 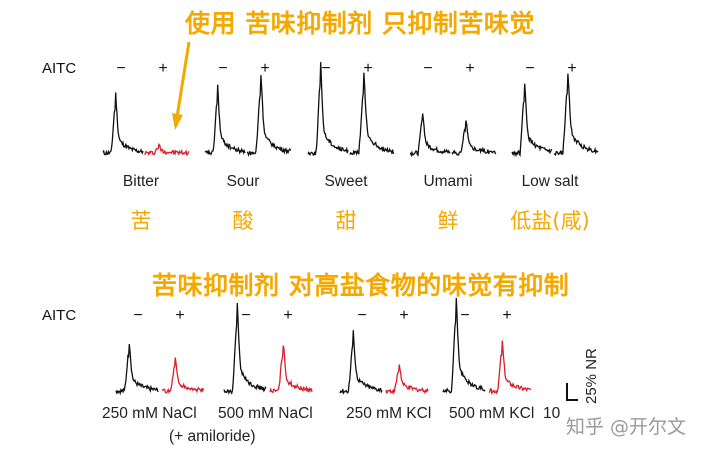 I want to click on trace-group-low-salt, so click(x=555, y=115).